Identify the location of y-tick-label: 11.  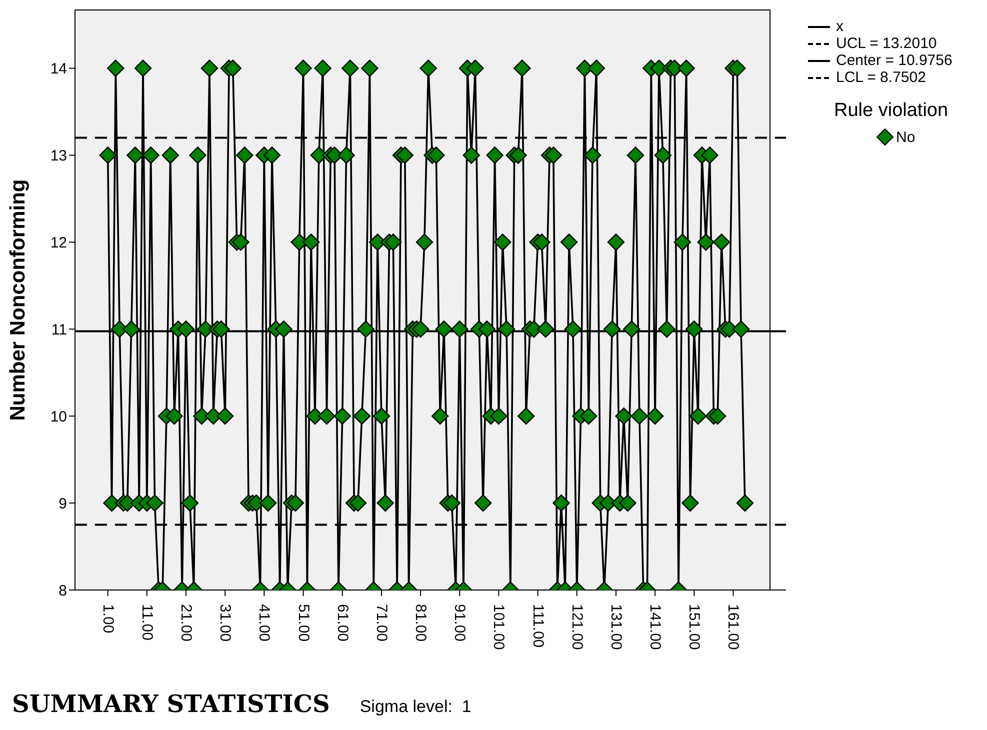
(59, 329).